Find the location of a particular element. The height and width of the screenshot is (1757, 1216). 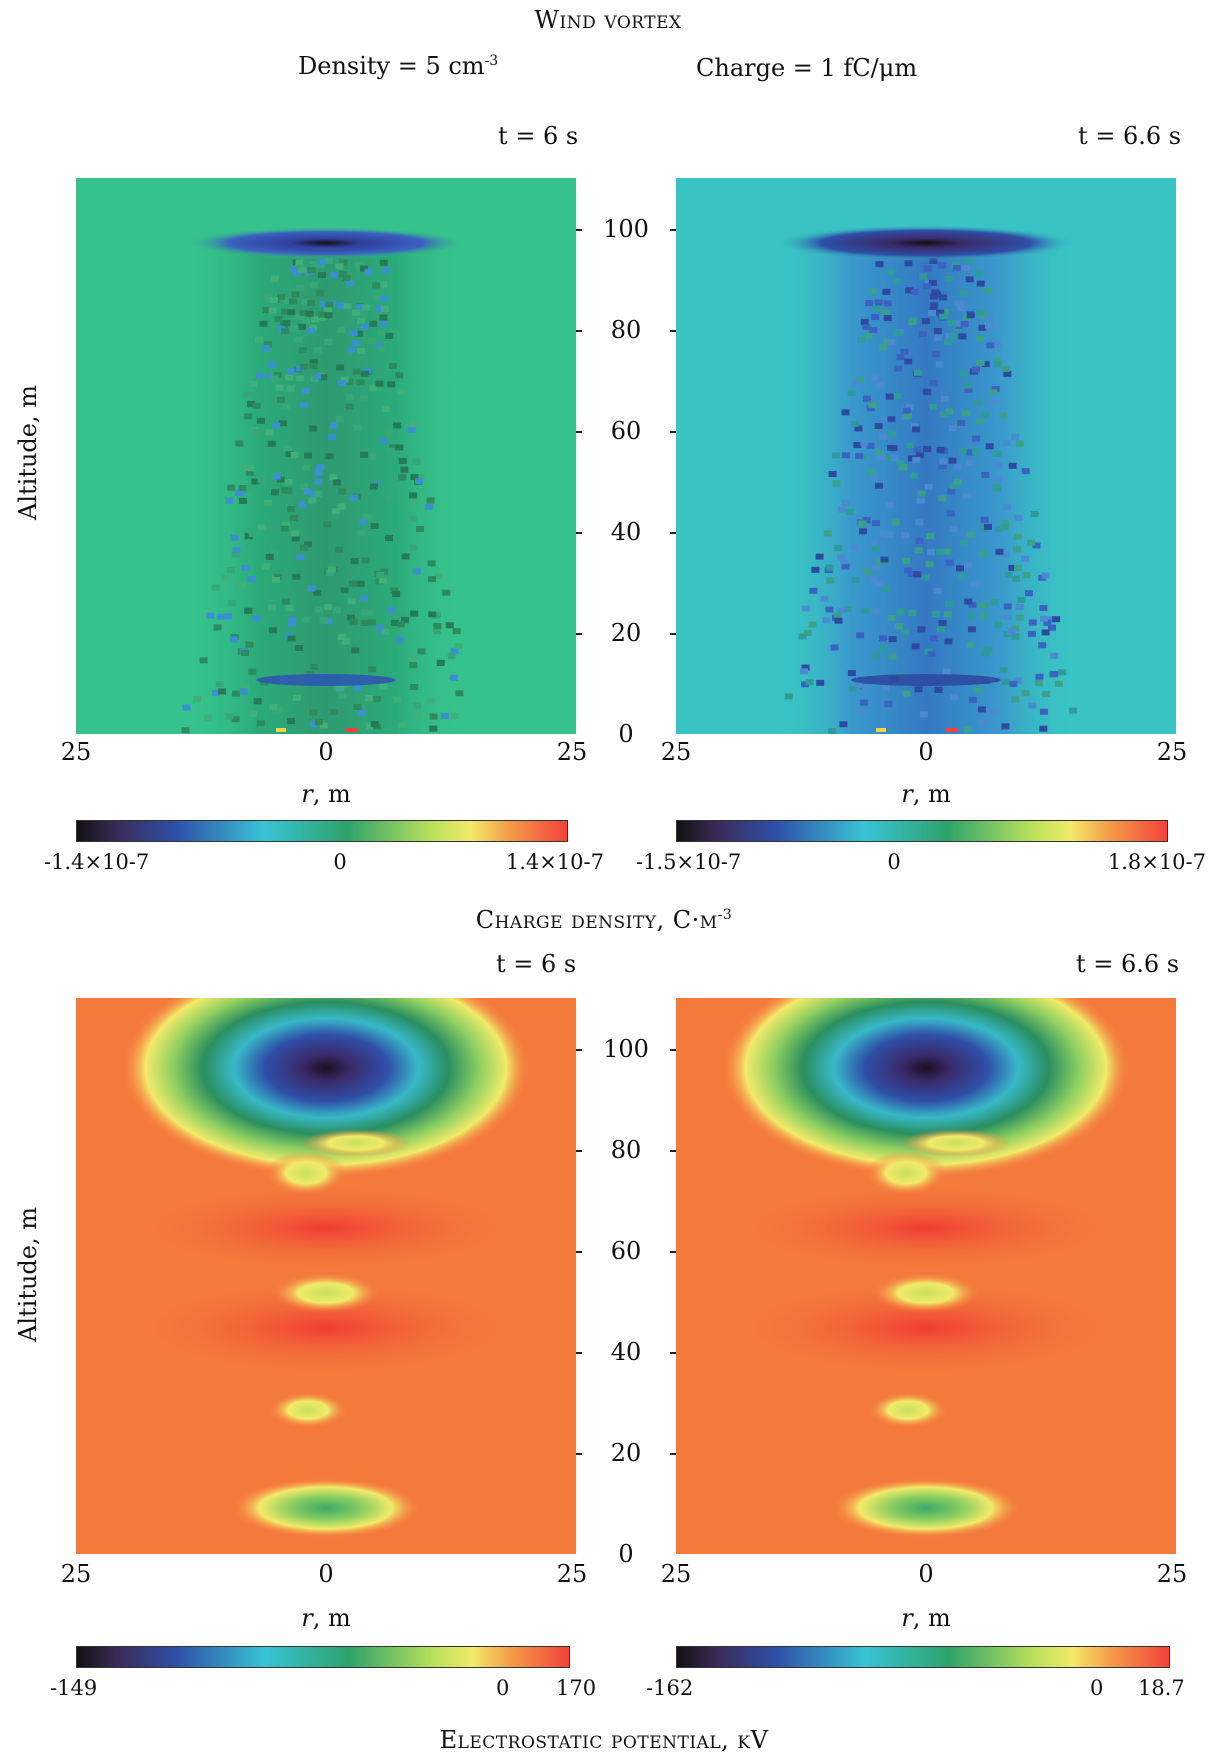

ytick-mark is located at coordinates (673, 1251).